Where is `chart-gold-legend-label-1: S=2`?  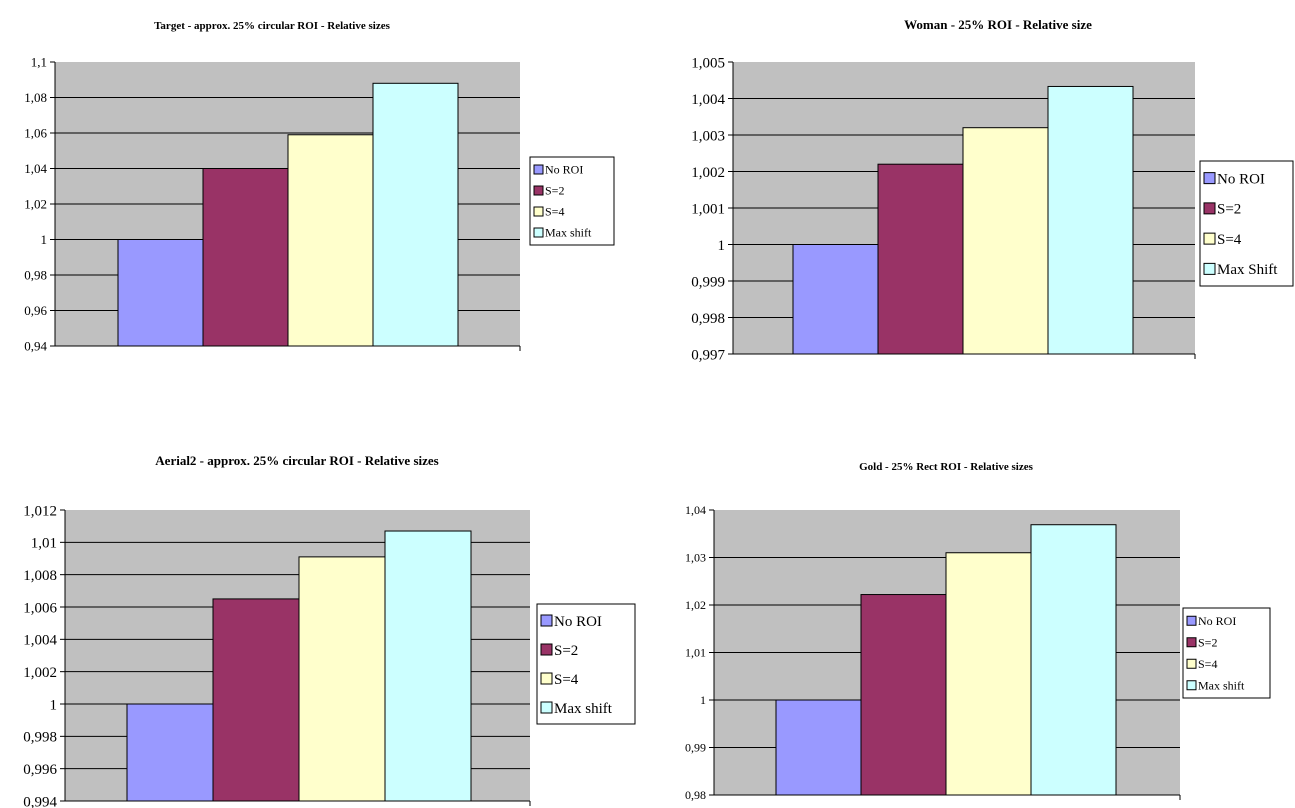 chart-gold-legend-label-1: S=2 is located at coordinates (1207, 642).